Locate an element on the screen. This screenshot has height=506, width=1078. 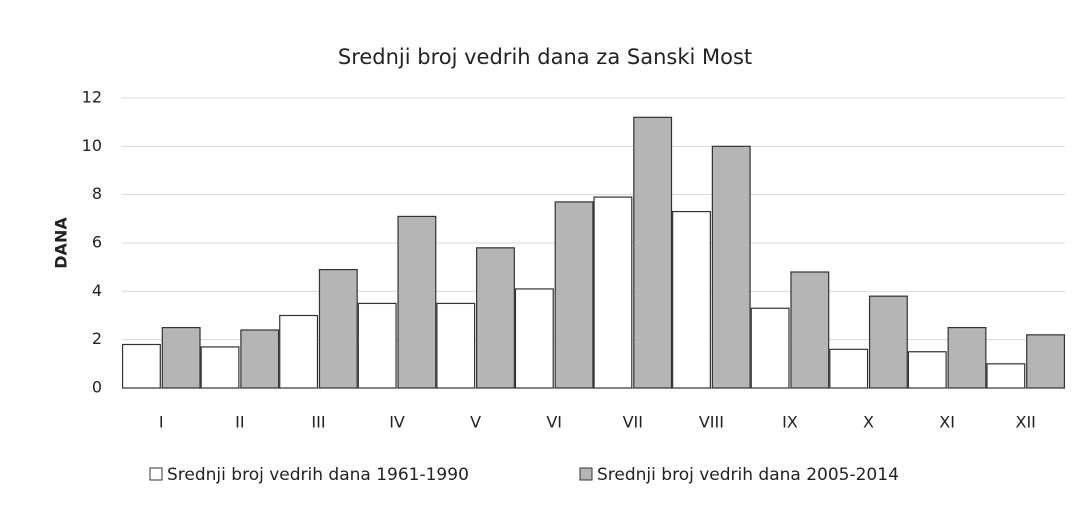
x-tick-label: XII is located at coordinates (1026, 422).